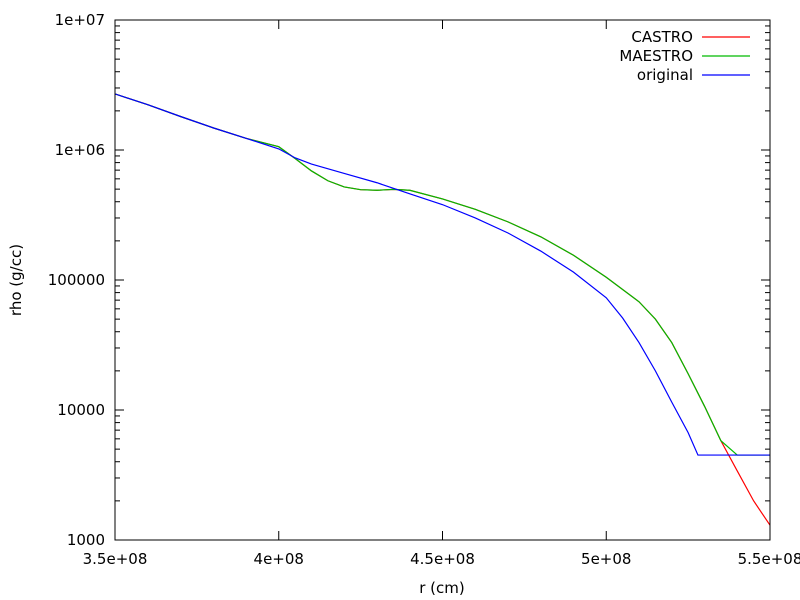  Describe the element at coordinates (81, 410) in the screenshot. I see `y-tick-label: 10000` at that location.